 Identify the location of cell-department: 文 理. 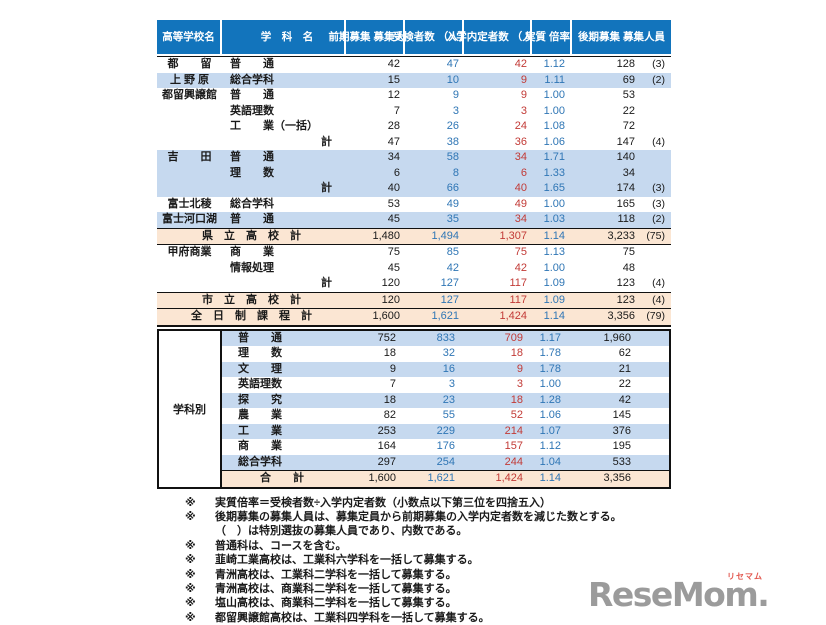
(282, 370).